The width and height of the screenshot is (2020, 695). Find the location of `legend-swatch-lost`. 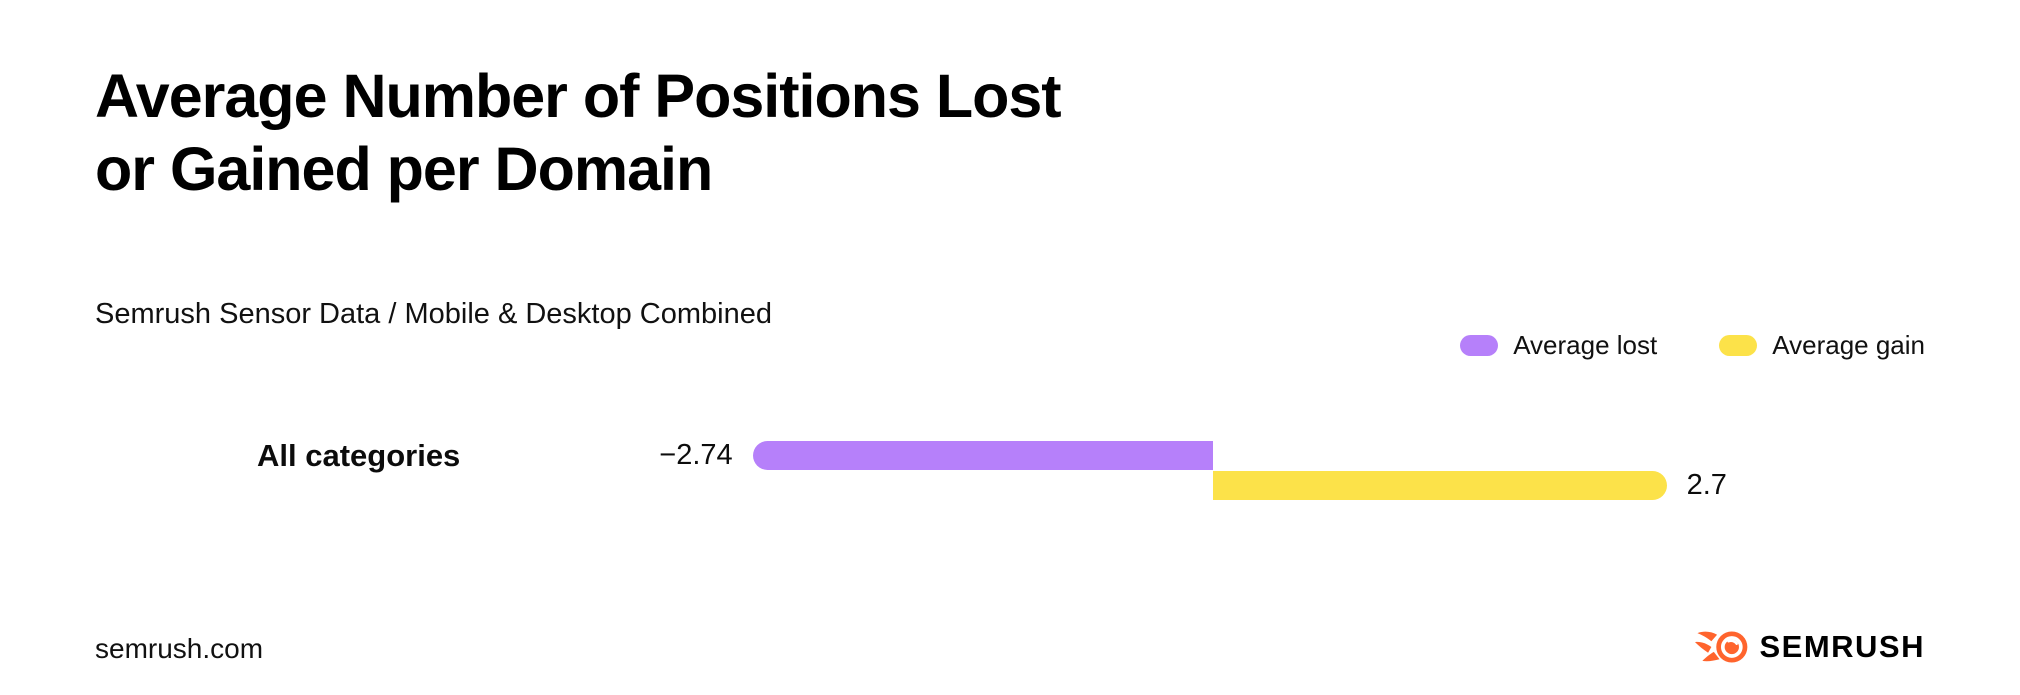

legend-swatch-lost is located at coordinates (1479, 345).